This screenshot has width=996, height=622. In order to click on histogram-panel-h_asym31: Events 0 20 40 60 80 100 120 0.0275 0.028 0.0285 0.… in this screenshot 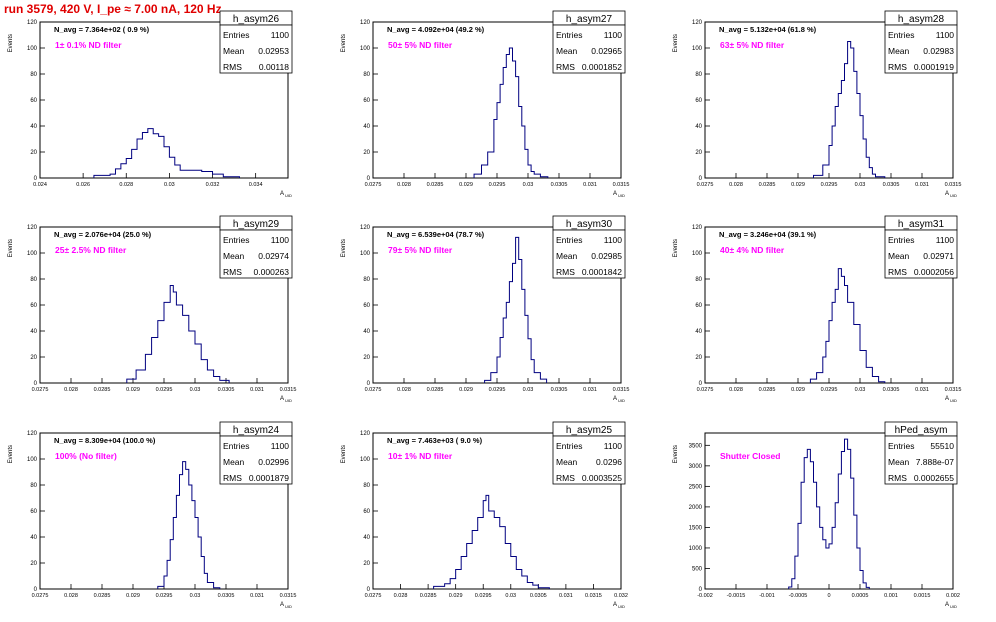, I will do `click(817, 309)`.